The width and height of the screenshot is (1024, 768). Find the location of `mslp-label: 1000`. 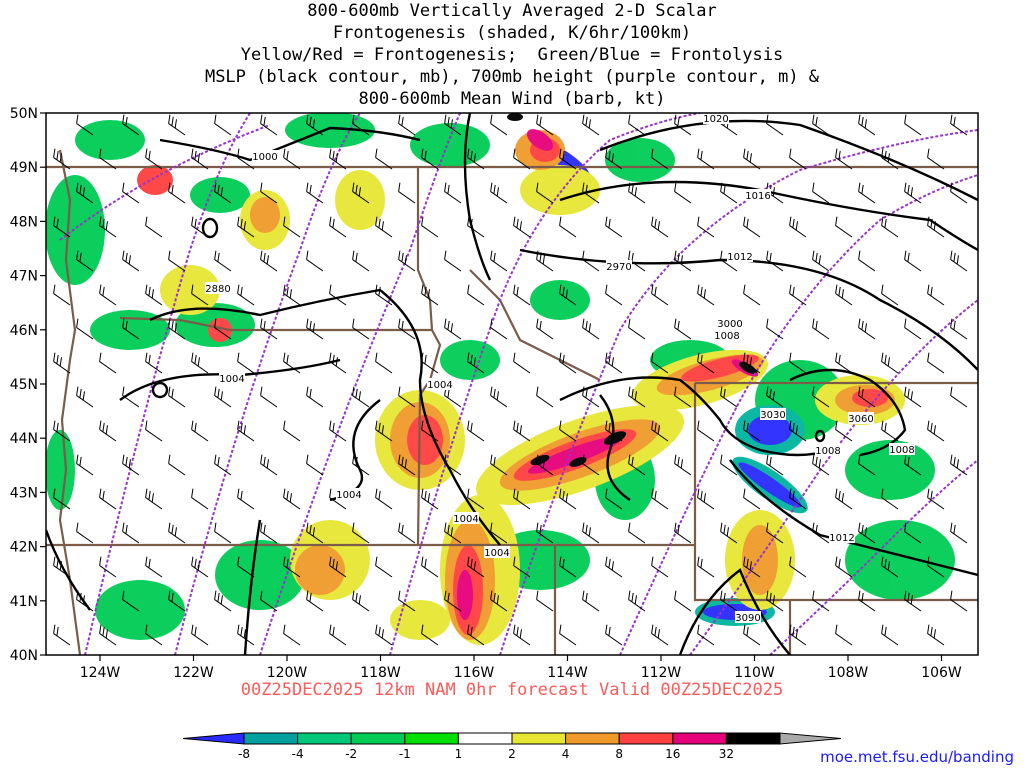

mslp-label: 1000 is located at coordinates (265, 156).